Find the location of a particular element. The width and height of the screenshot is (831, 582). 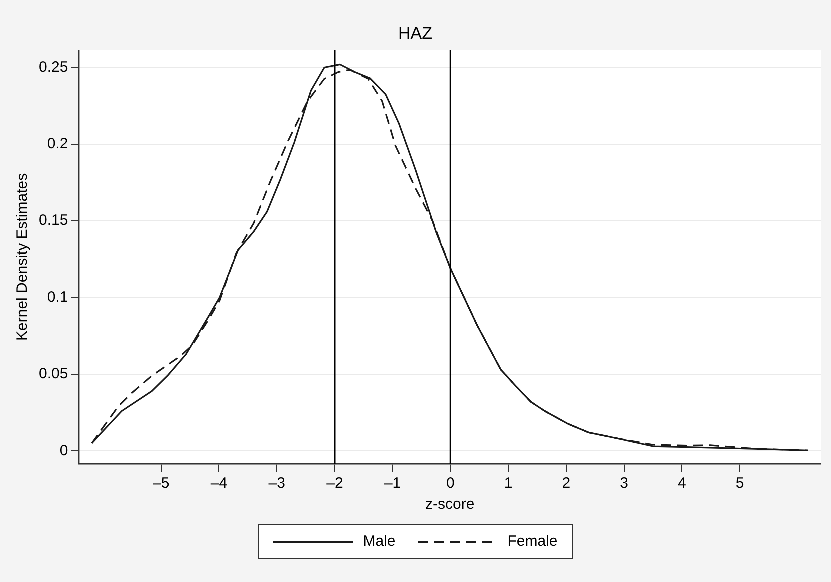

x-axis-title: z-score is located at coordinates (450, 505).